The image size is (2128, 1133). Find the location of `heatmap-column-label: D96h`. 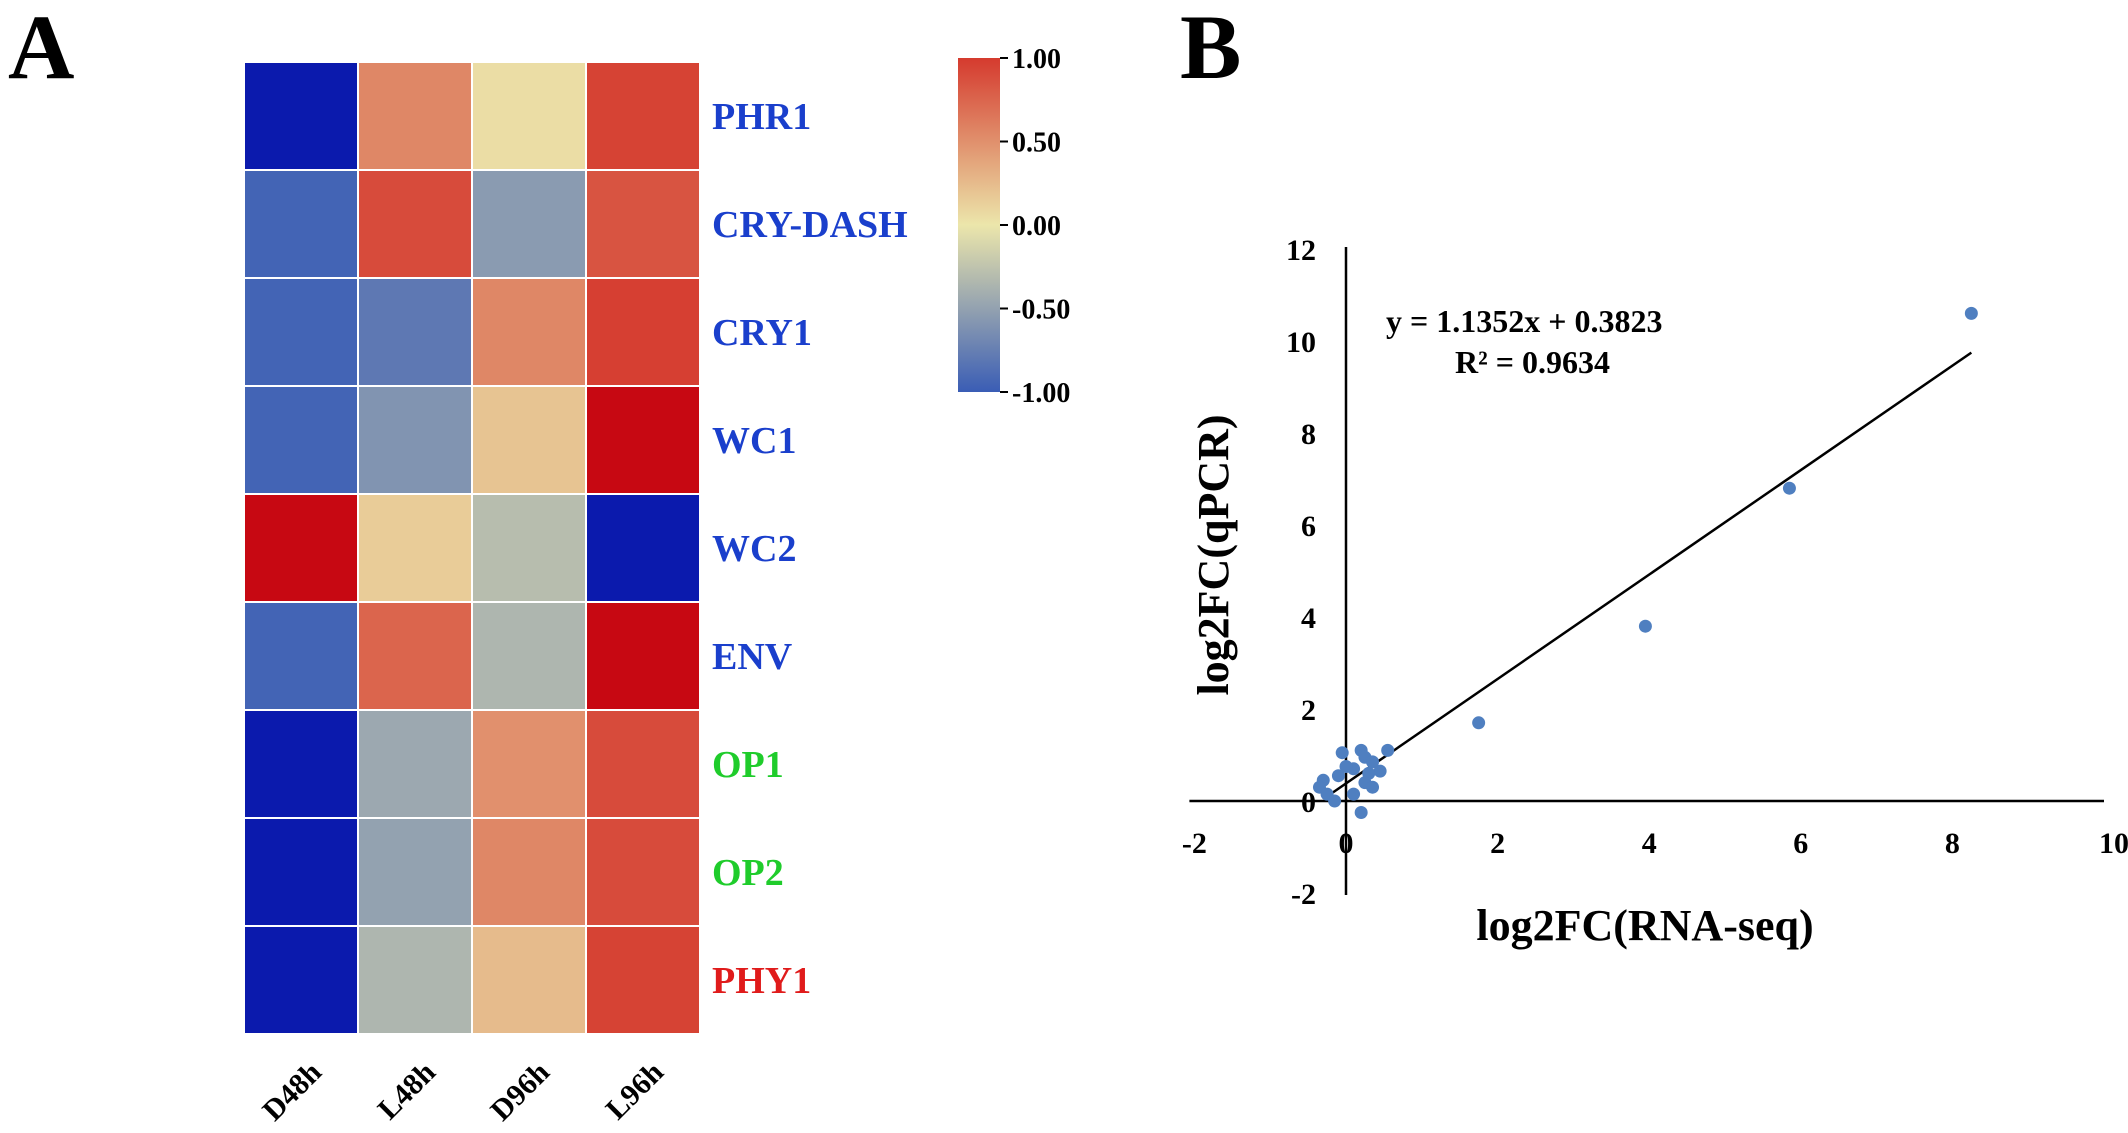

heatmap-column-label: D96h is located at coordinates (520, 1091).